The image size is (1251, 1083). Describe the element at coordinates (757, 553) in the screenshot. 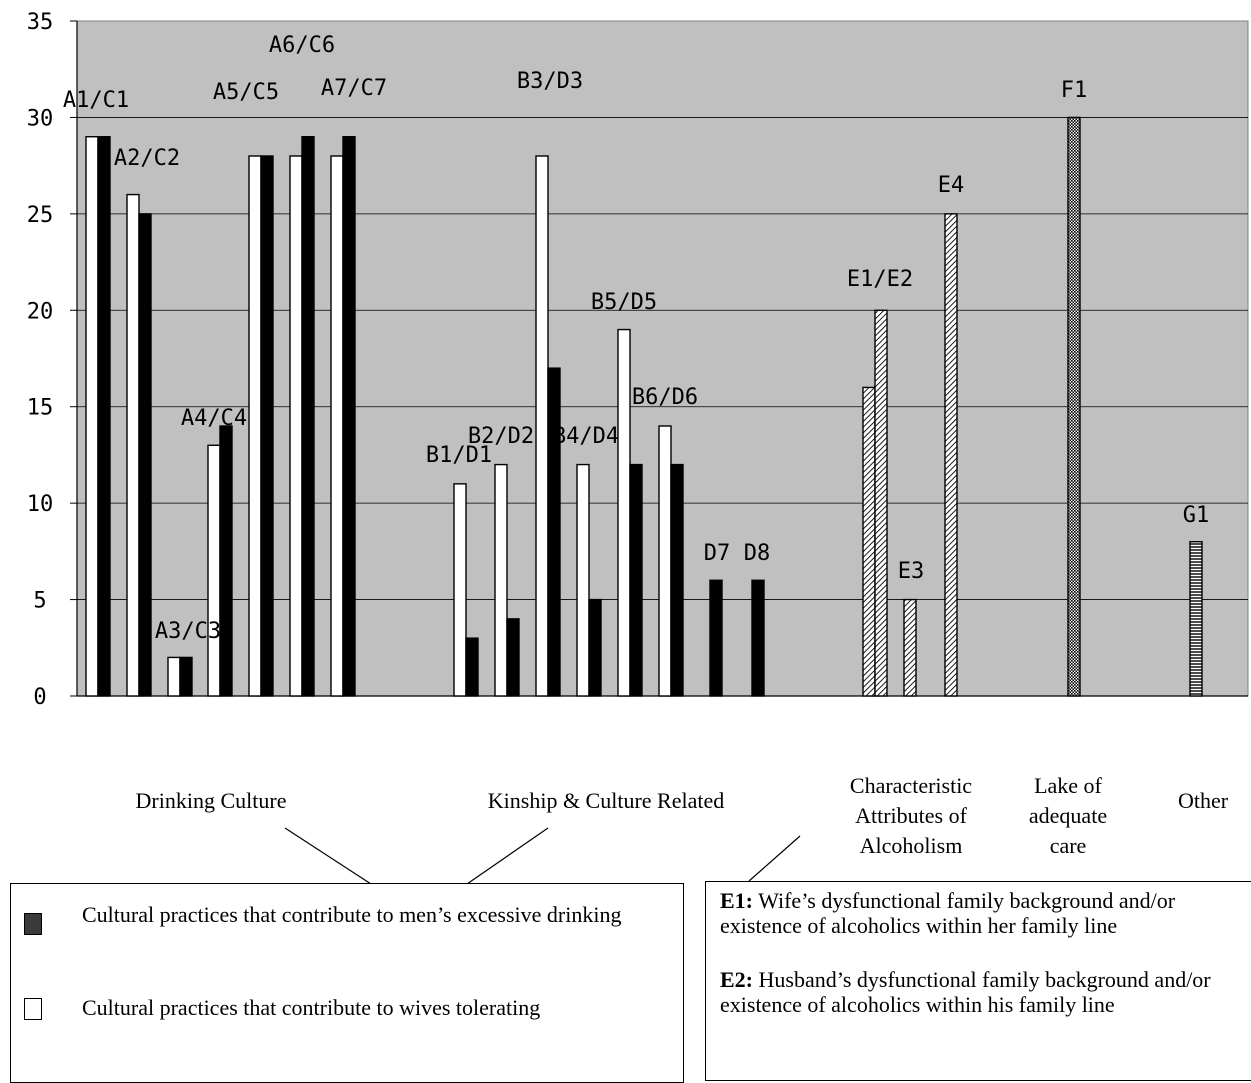

I see `bar-label: D8` at that location.